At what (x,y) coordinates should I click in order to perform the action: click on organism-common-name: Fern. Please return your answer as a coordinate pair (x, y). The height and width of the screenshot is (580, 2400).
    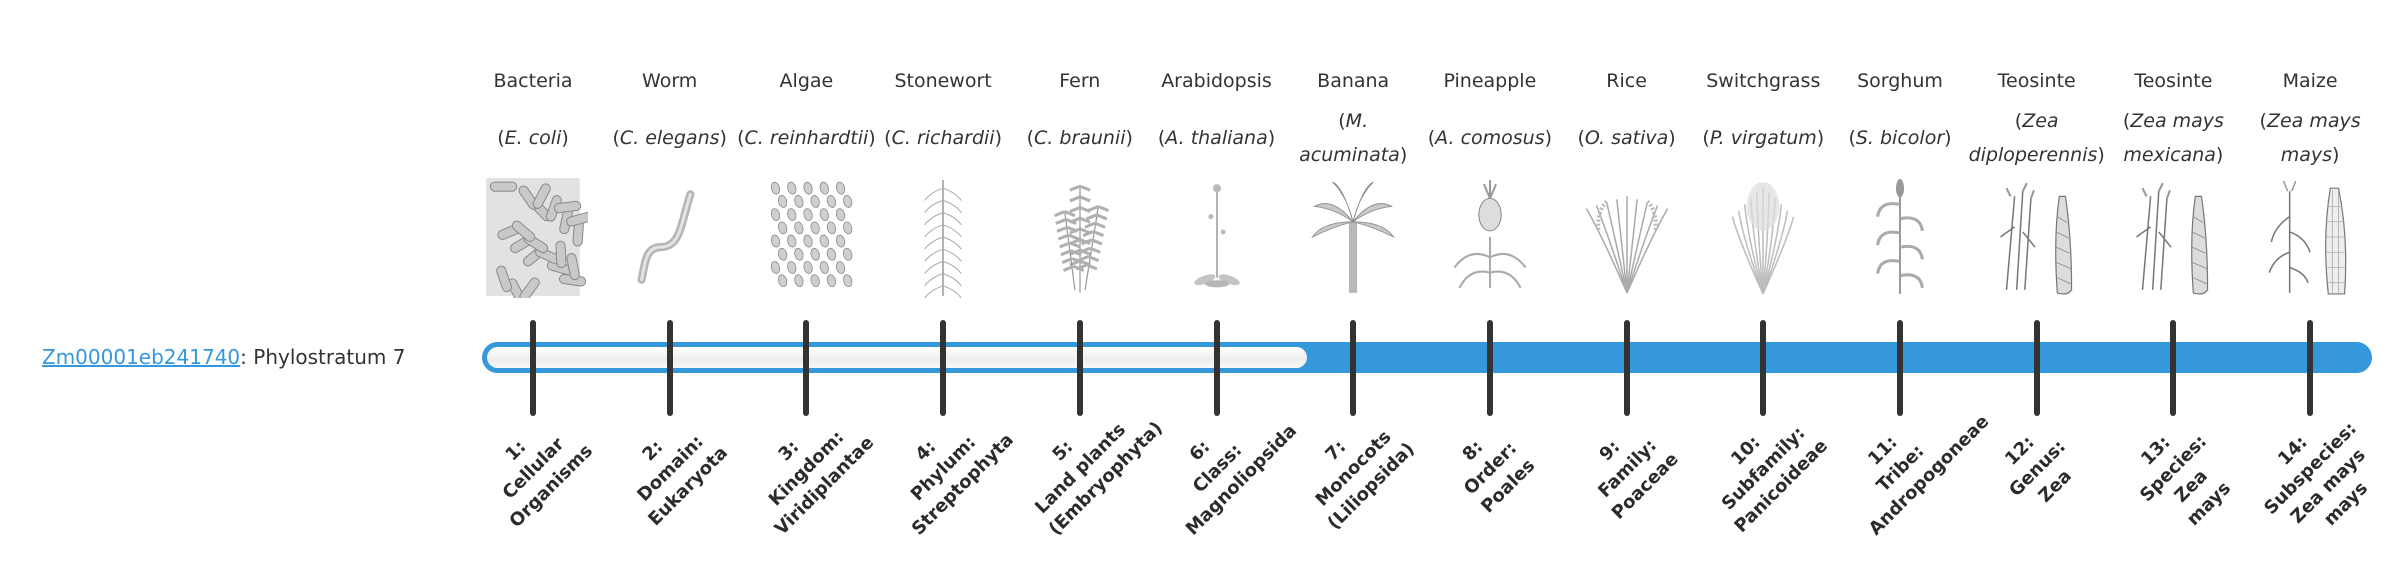
    Looking at the image, I should click on (1080, 81).